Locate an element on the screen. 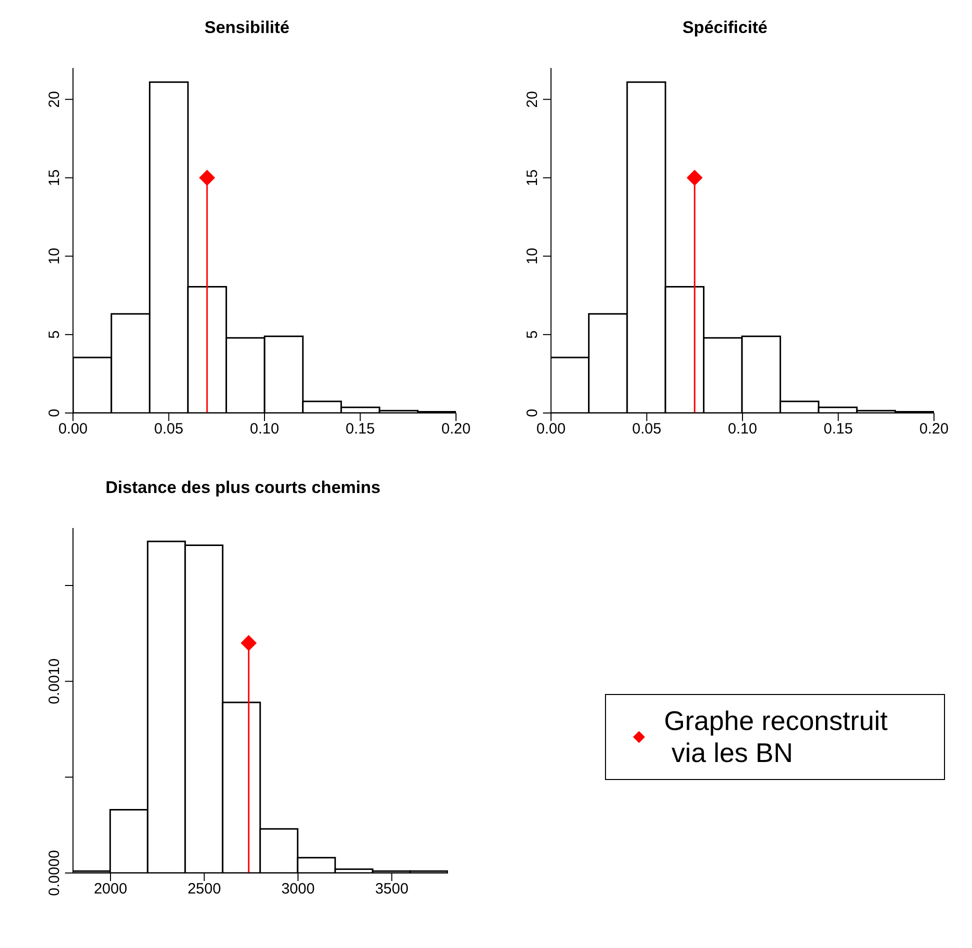 This screenshot has width=972, height=948. chart-title: Spécificité is located at coordinates (725, 28).